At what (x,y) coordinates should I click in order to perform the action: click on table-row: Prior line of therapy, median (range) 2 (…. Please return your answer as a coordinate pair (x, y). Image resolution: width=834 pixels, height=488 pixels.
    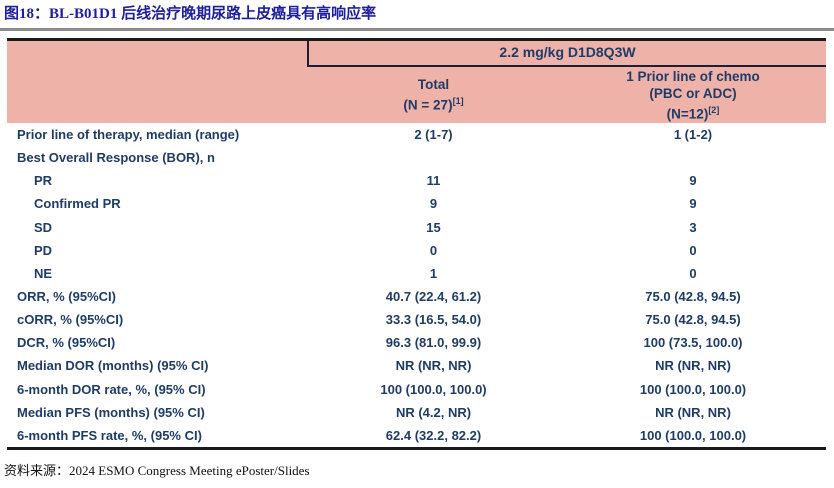
    Looking at the image, I should click on (416, 134).